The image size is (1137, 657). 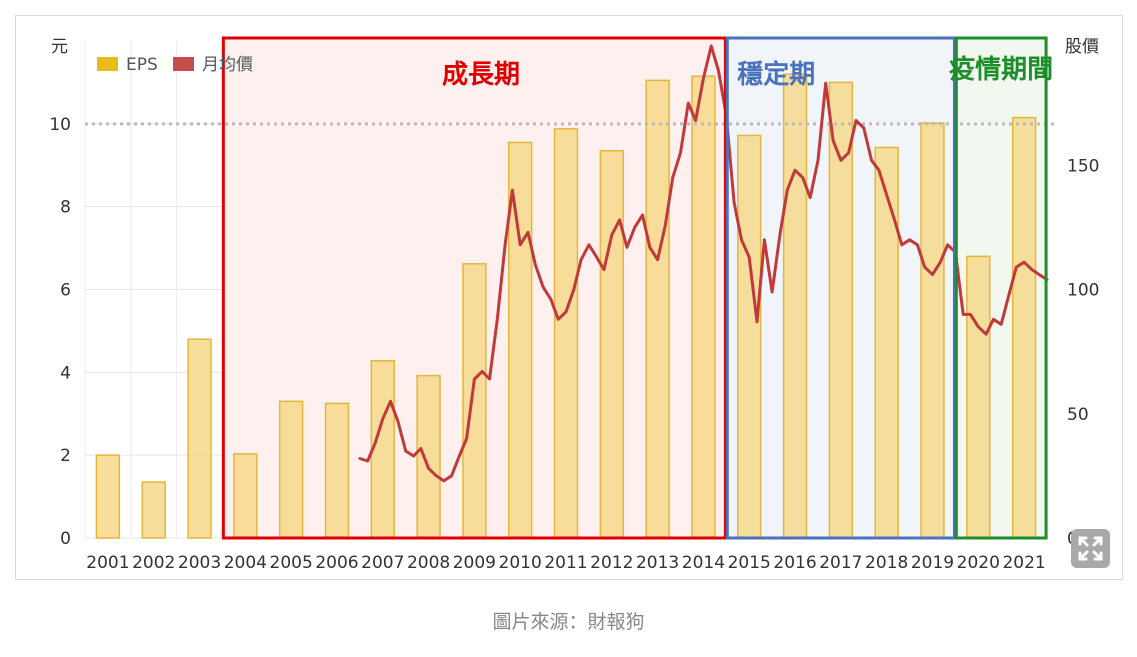 What do you see at coordinates (657, 563) in the screenshot?
I see `x-tick-label: 2013` at bounding box center [657, 563].